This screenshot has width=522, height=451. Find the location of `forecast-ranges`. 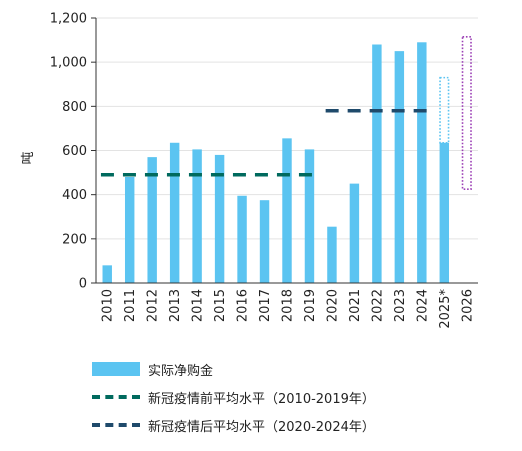

forecast-ranges is located at coordinates (455, 112).